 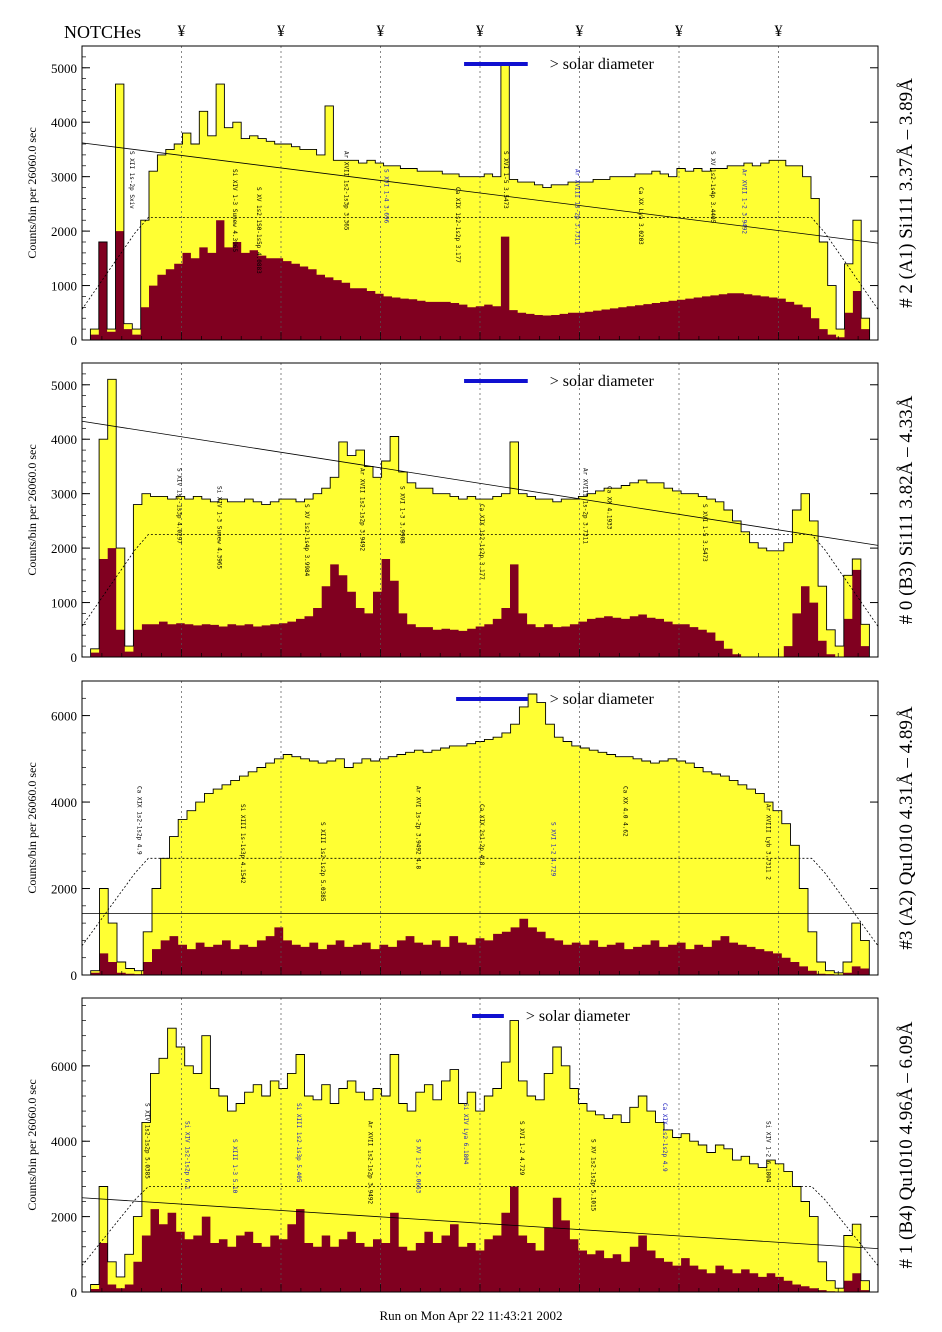 I want to click on notch-marks: ¥ ¥ ¥ ¥ ¥ ¥ ¥, so click(x=480, y=31).